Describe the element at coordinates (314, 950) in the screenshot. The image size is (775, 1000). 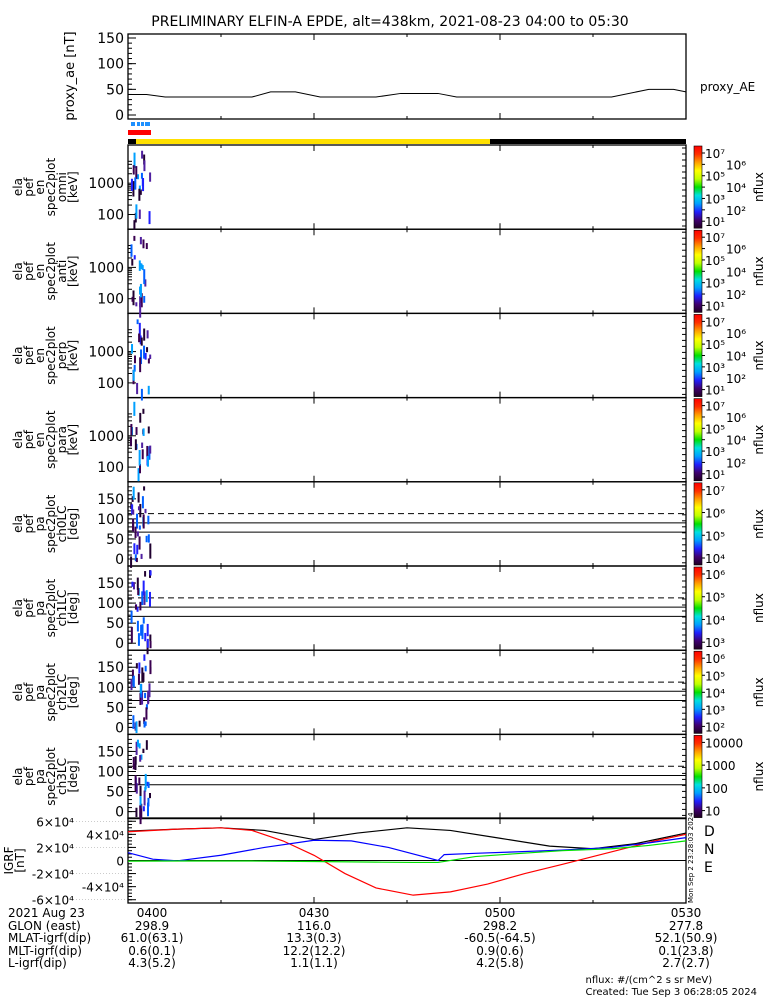
I see `footer-mlt: 12.2(12.2)` at that location.